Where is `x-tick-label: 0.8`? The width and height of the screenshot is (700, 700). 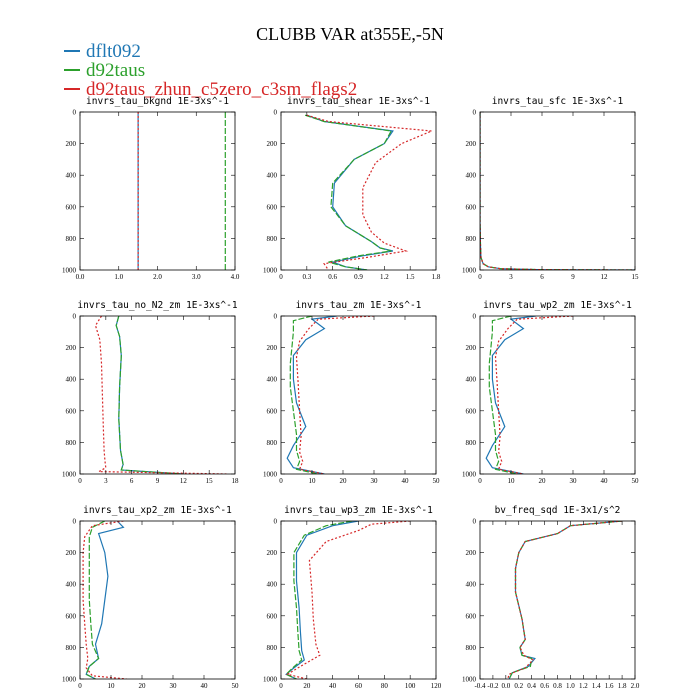
x-tick-label: 0.8 is located at coordinates (557, 686).